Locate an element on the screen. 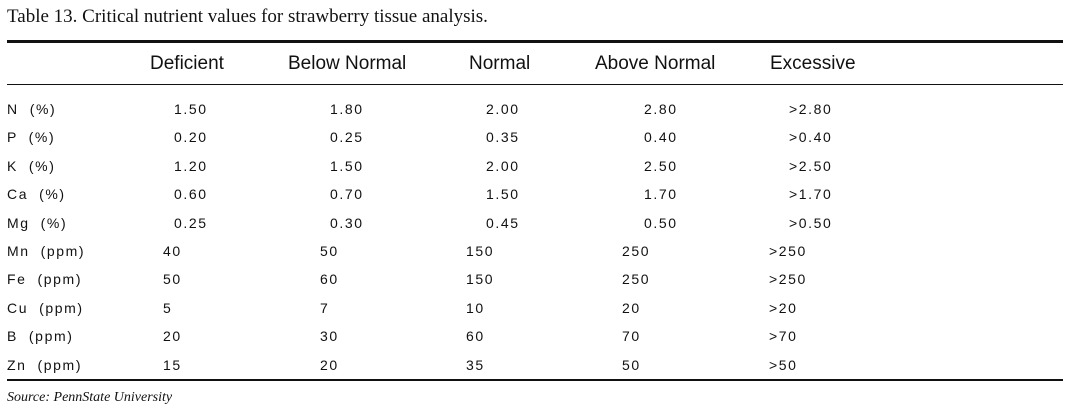  table-row: Fe (ppm) 50 60 150 250 >250 is located at coordinates (541, 280).